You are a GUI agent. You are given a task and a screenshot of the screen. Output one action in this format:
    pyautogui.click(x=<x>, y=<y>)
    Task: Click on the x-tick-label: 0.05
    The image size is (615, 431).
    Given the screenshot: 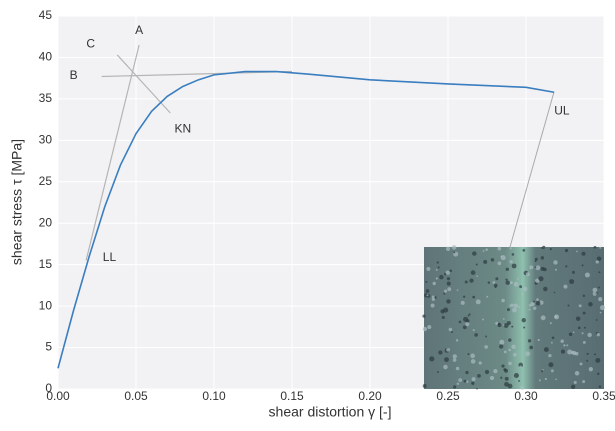 What is the action you would take?
    pyautogui.click(x=136, y=396)
    